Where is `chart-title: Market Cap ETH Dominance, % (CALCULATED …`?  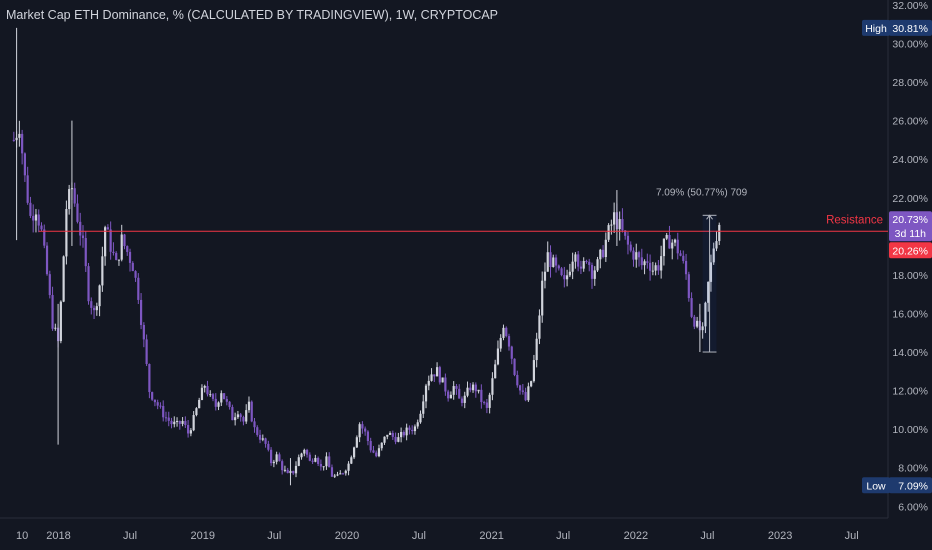 chart-title: Market Cap ETH Dominance, % (CALCULATED … is located at coordinates (252, 15).